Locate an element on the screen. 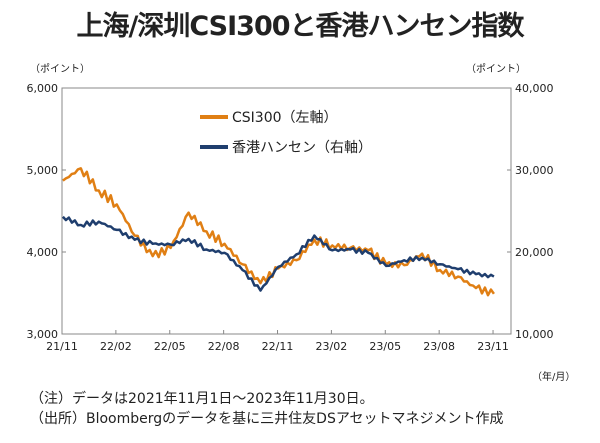 The height and width of the screenshot is (443, 600). right-axis-unit: （ポイント） is located at coordinates (496, 69).